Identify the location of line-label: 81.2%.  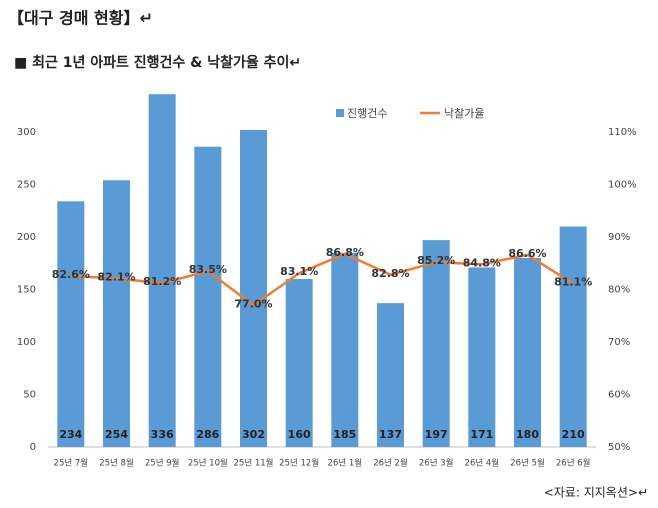
(162, 281).